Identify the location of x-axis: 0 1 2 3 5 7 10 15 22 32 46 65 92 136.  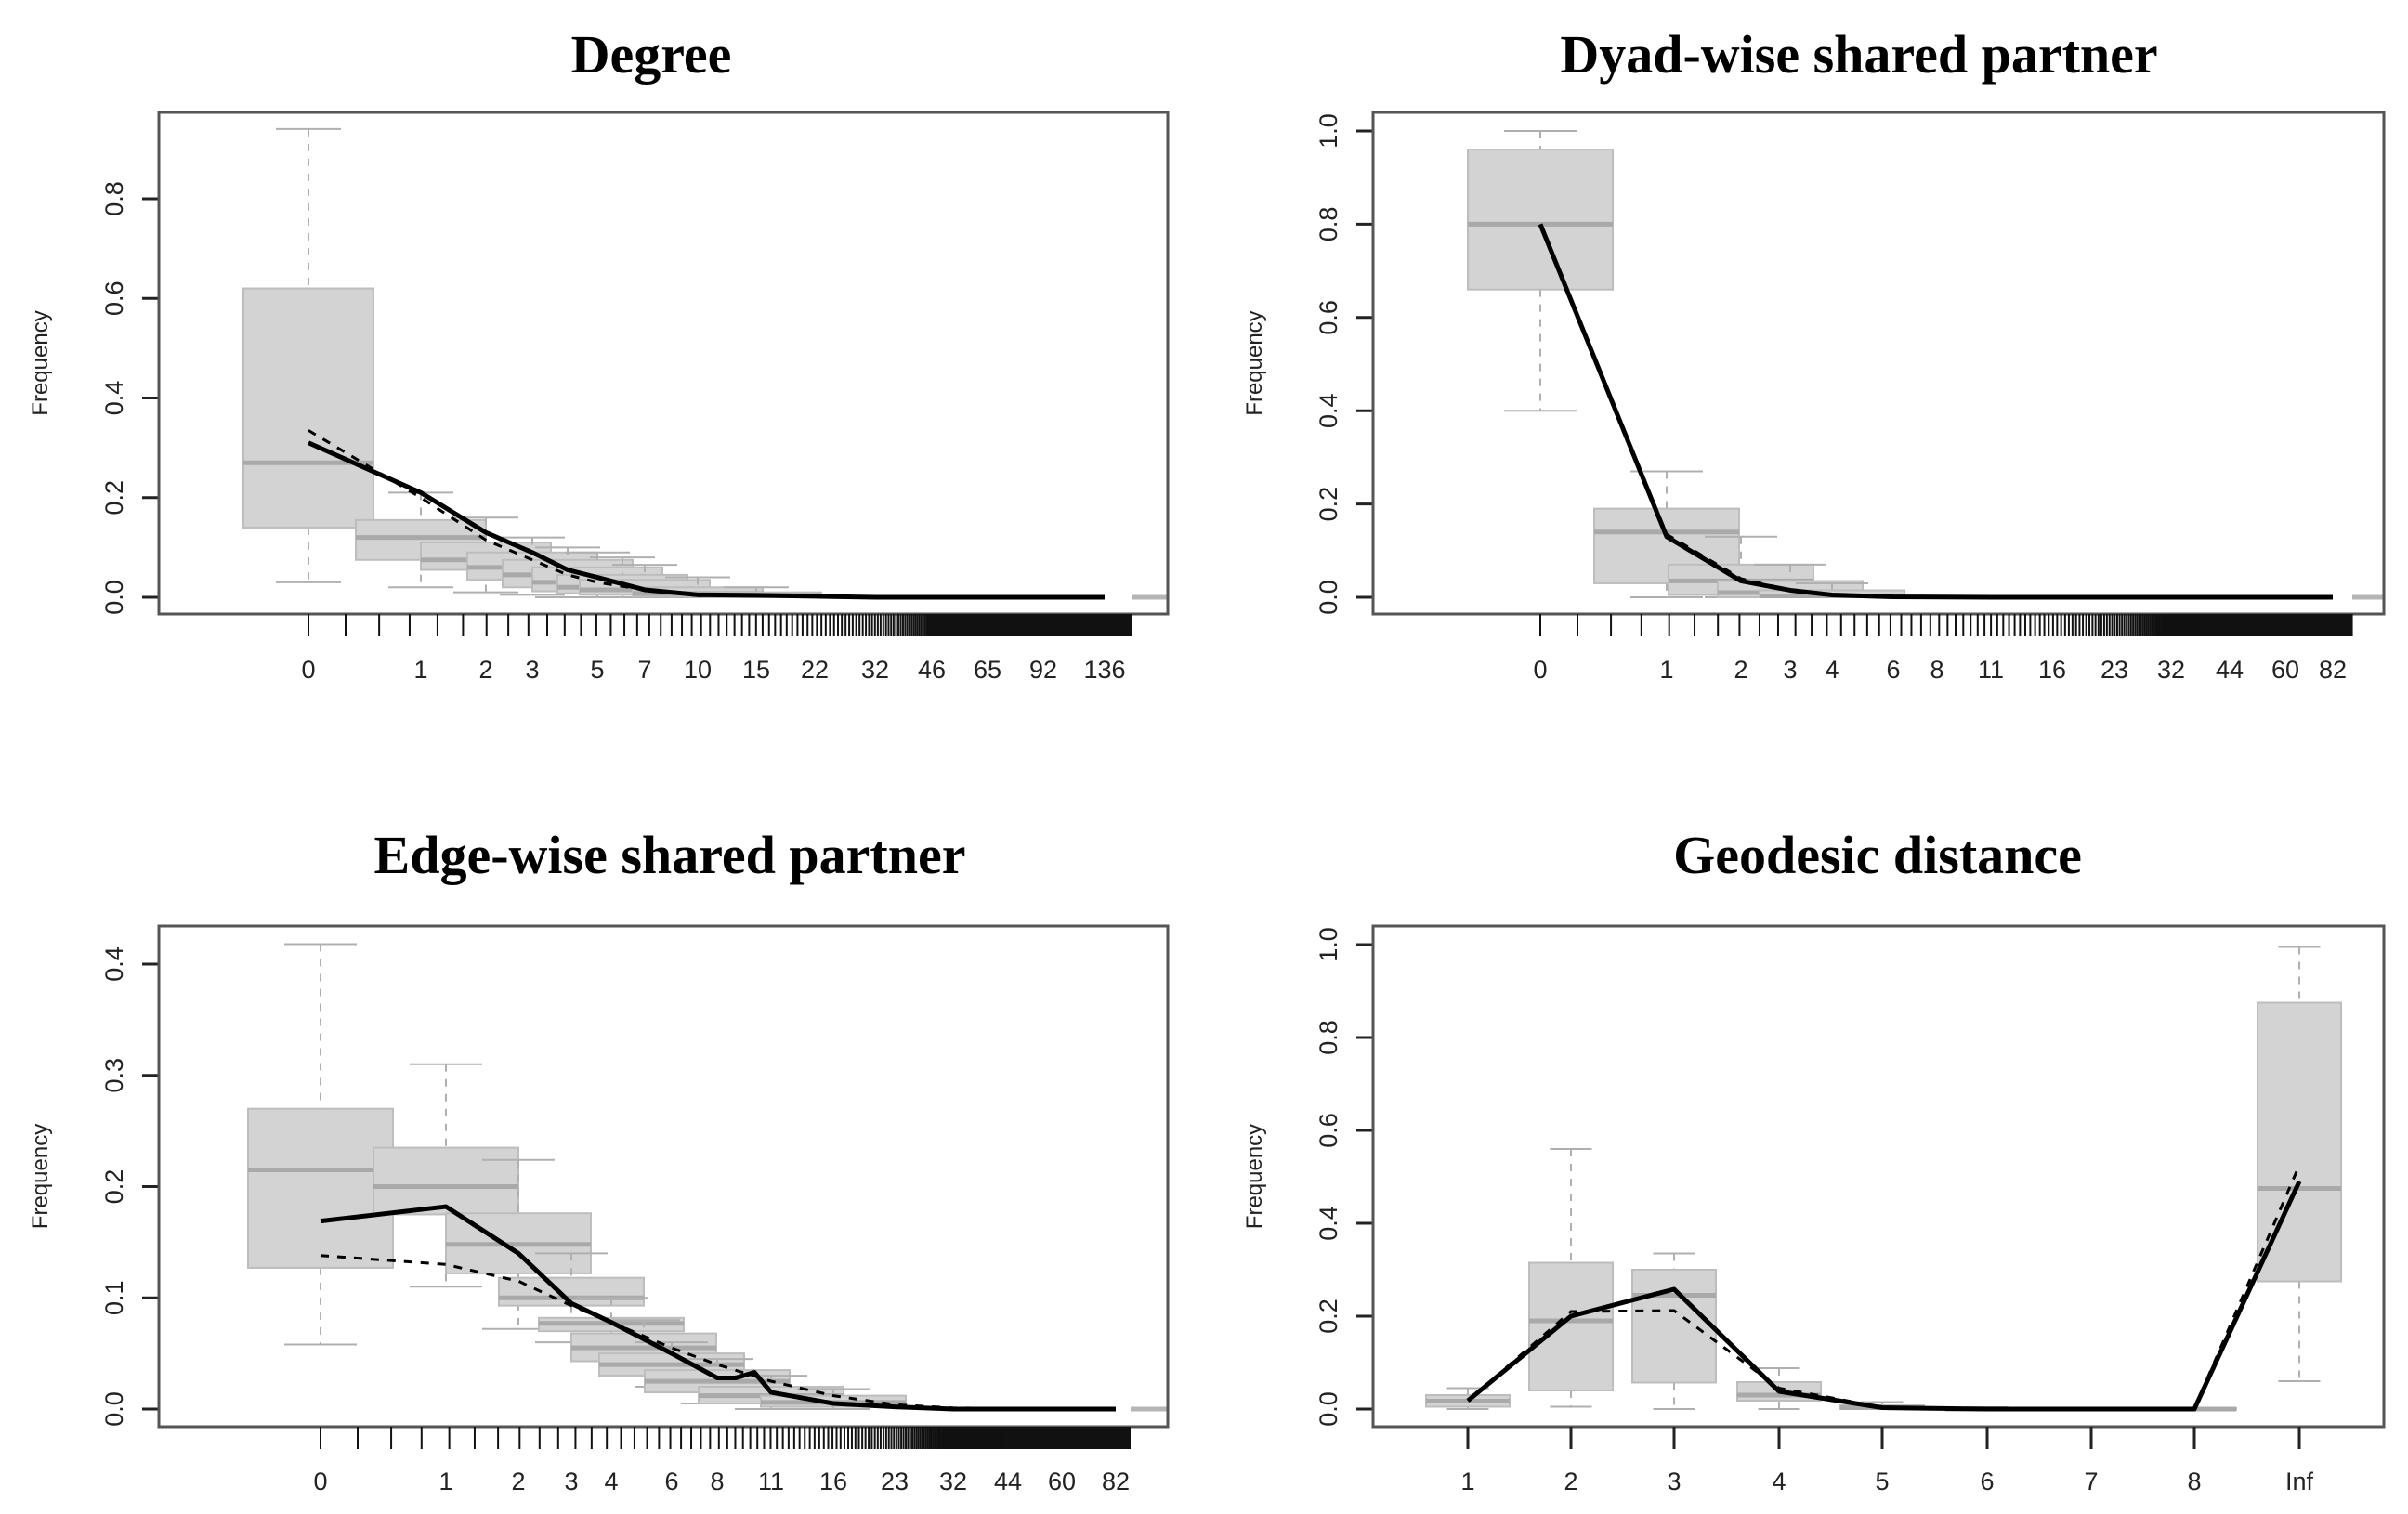
(716, 649).